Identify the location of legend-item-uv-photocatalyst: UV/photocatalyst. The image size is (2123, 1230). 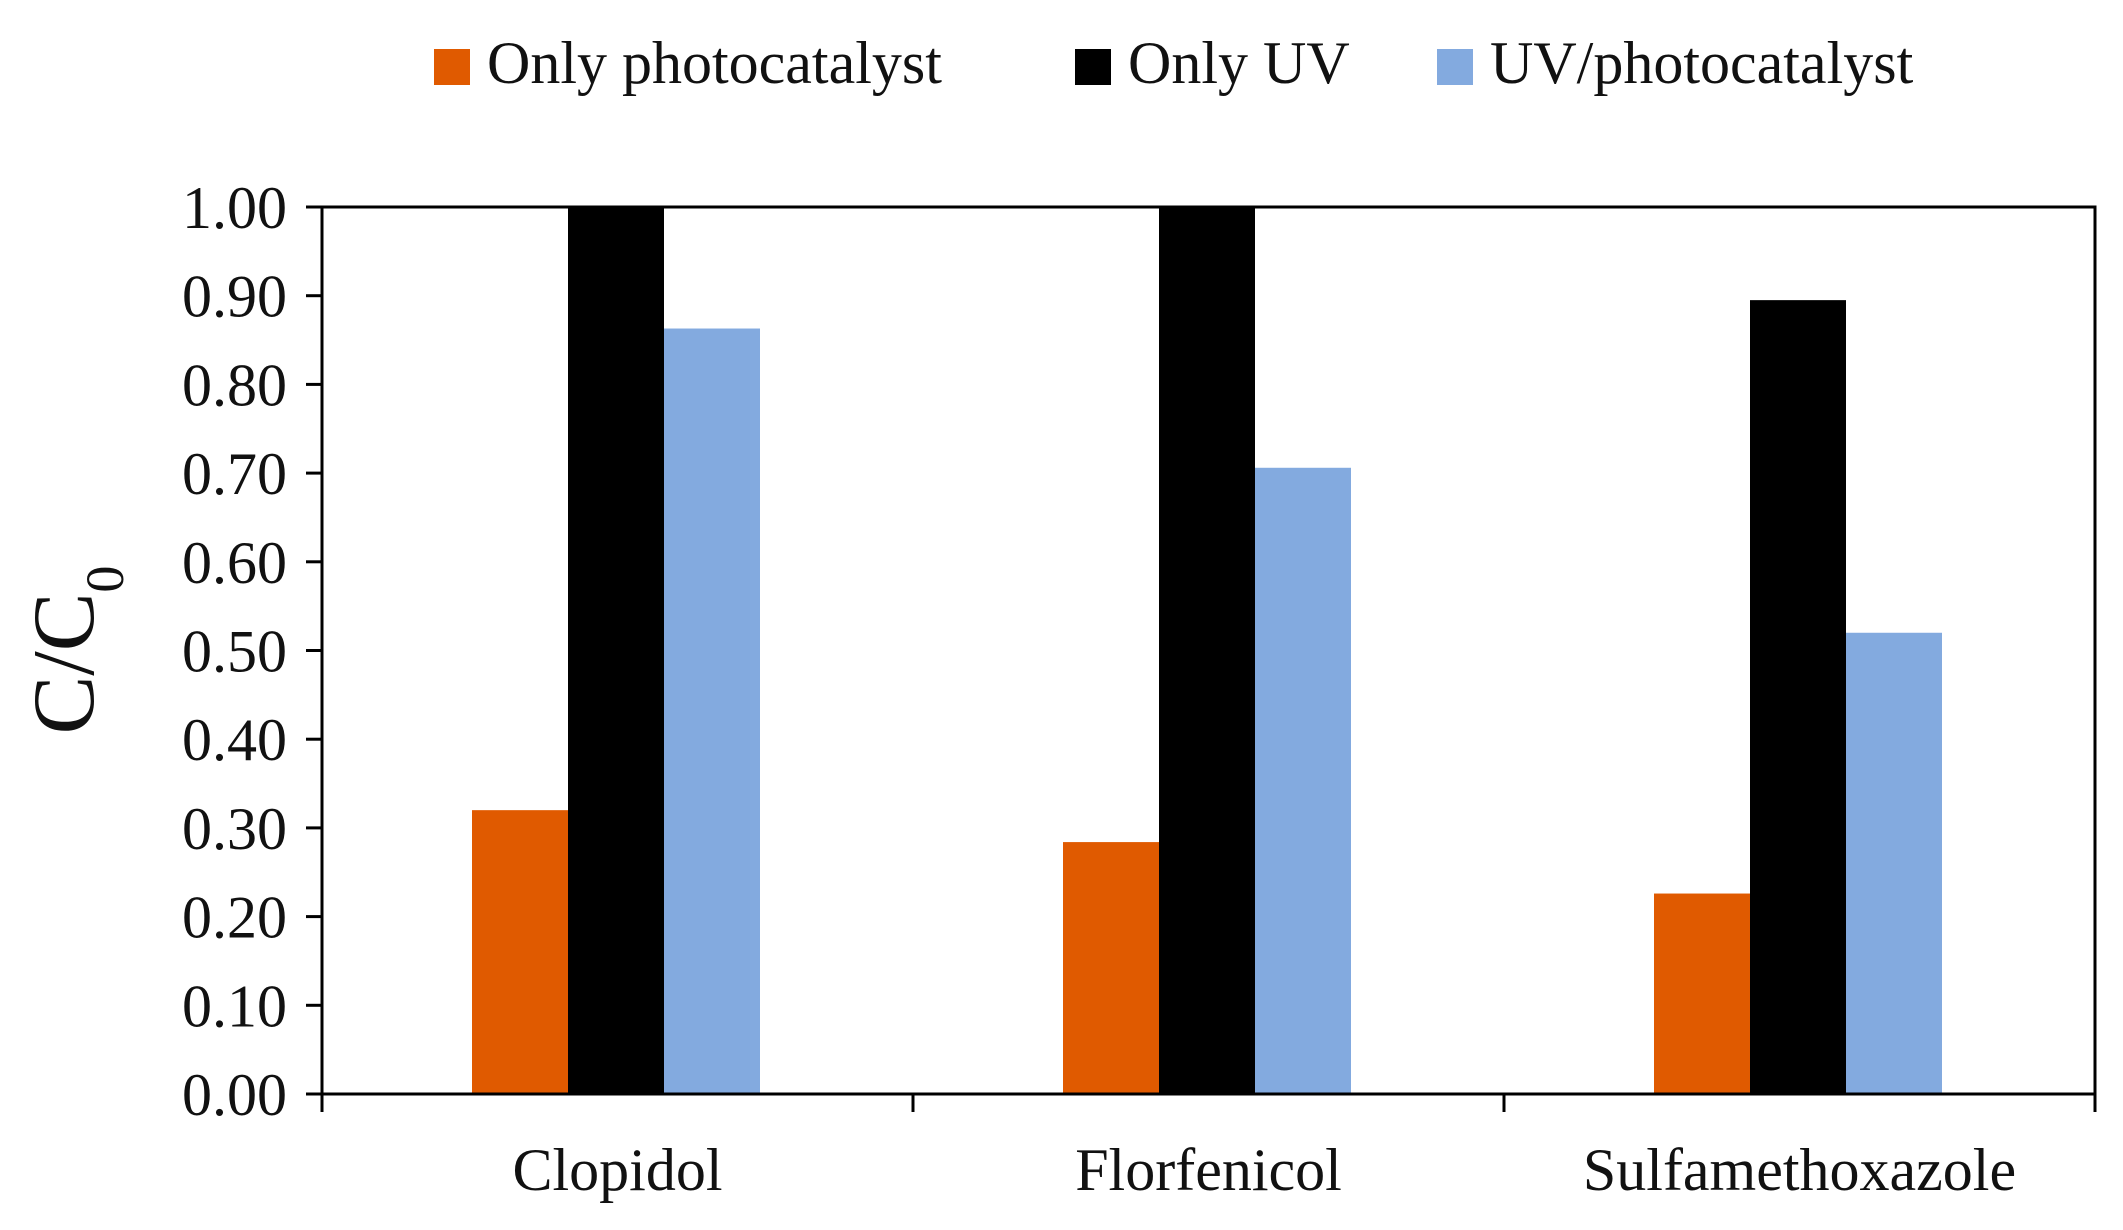
(1675, 63).